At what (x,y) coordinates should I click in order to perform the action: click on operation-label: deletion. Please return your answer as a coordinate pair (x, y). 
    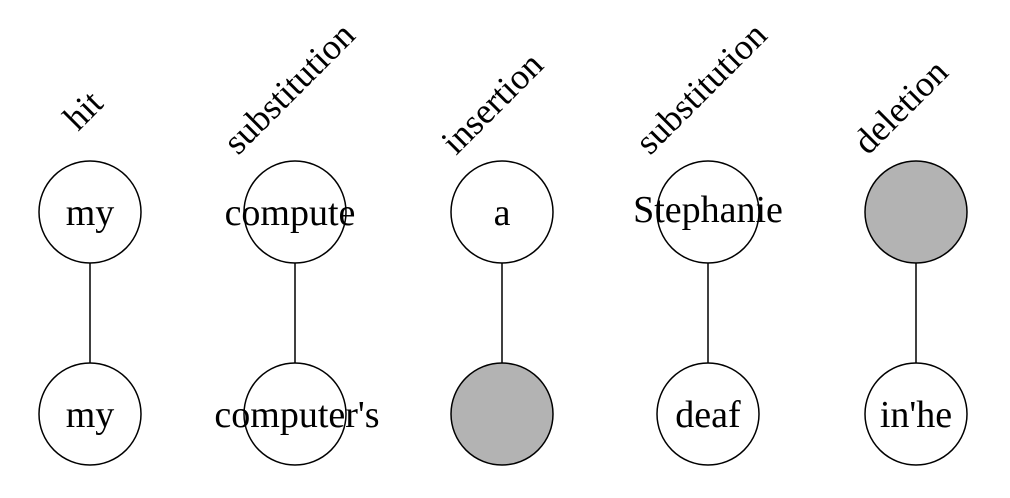
    Looking at the image, I should click on (900, 106).